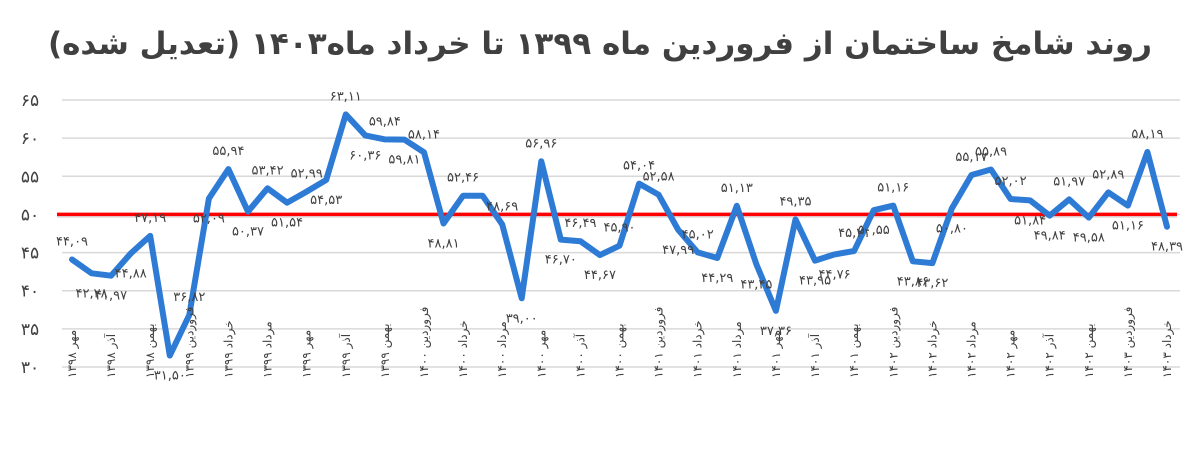 The height and width of the screenshot is (474, 1200). I want to click on y-tick-label: ۵۵, so click(30, 177).